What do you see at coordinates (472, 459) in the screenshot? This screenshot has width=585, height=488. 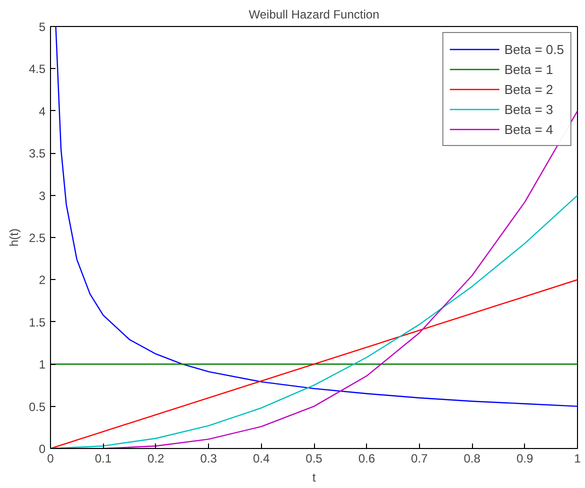 I see `x-tick-label: 0.8` at bounding box center [472, 459].